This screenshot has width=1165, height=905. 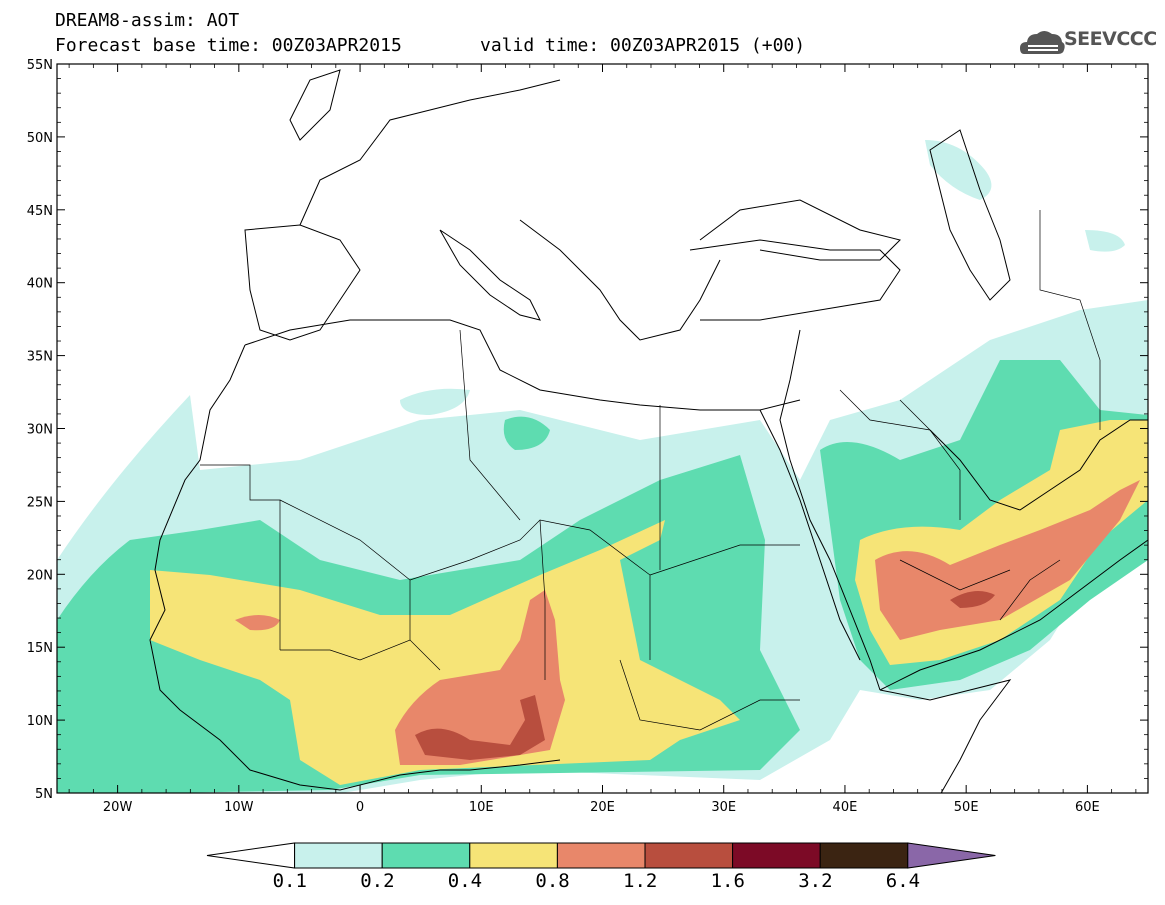 I want to click on lat-label: 45N, so click(x=40, y=211).